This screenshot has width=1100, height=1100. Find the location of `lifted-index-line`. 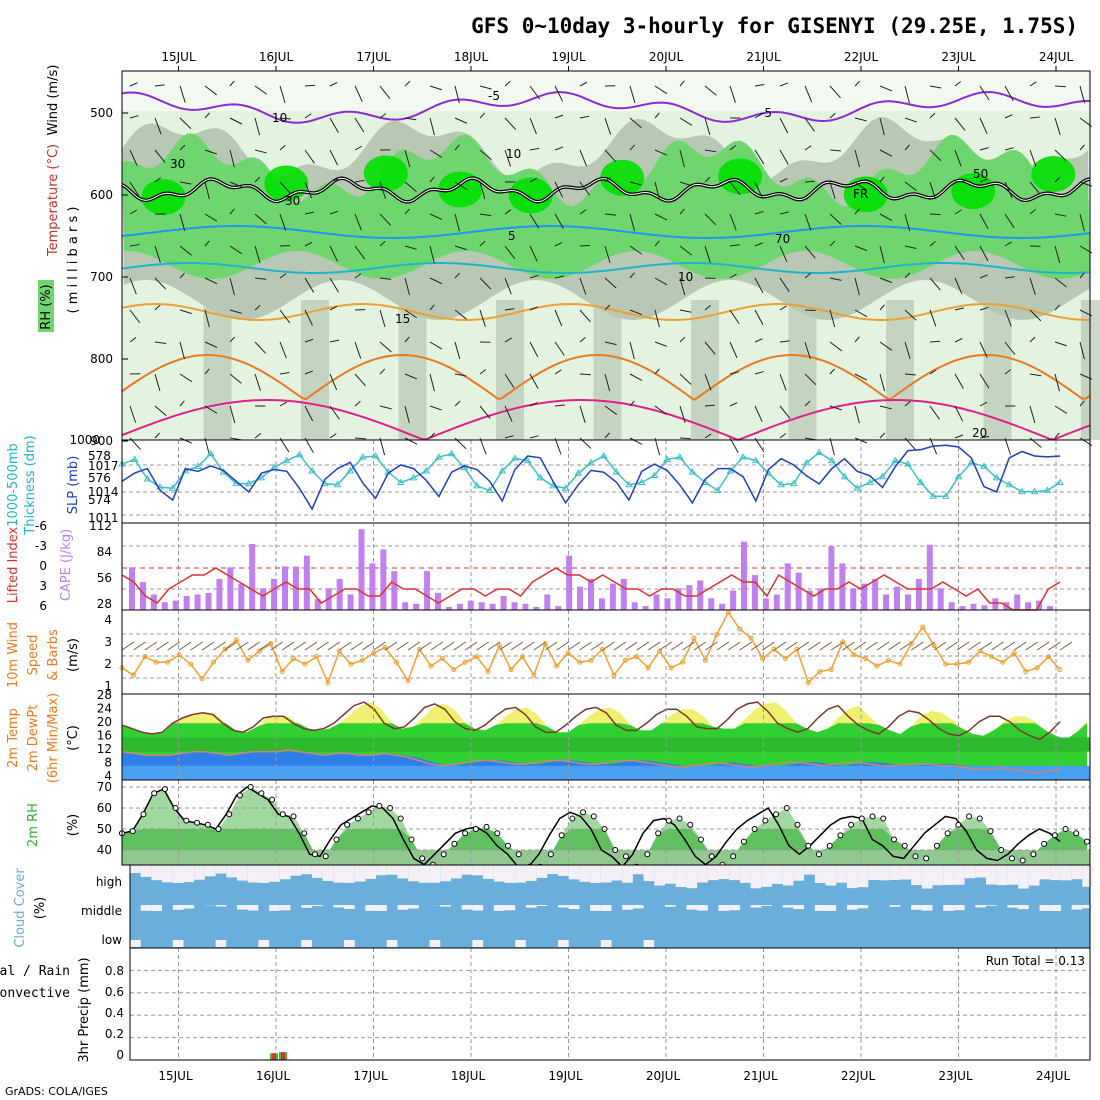

lifted-index-line is located at coordinates (591, 589).